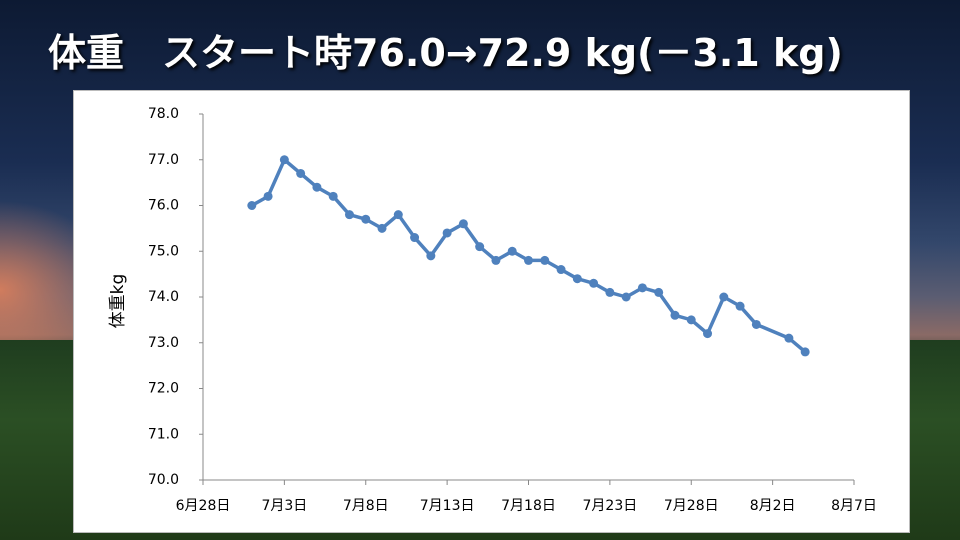 The width and height of the screenshot is (960, 540). Describe the element at coordinates (163, 480) in the screenshot. I see `y-tick-label: 70.0` at that location.